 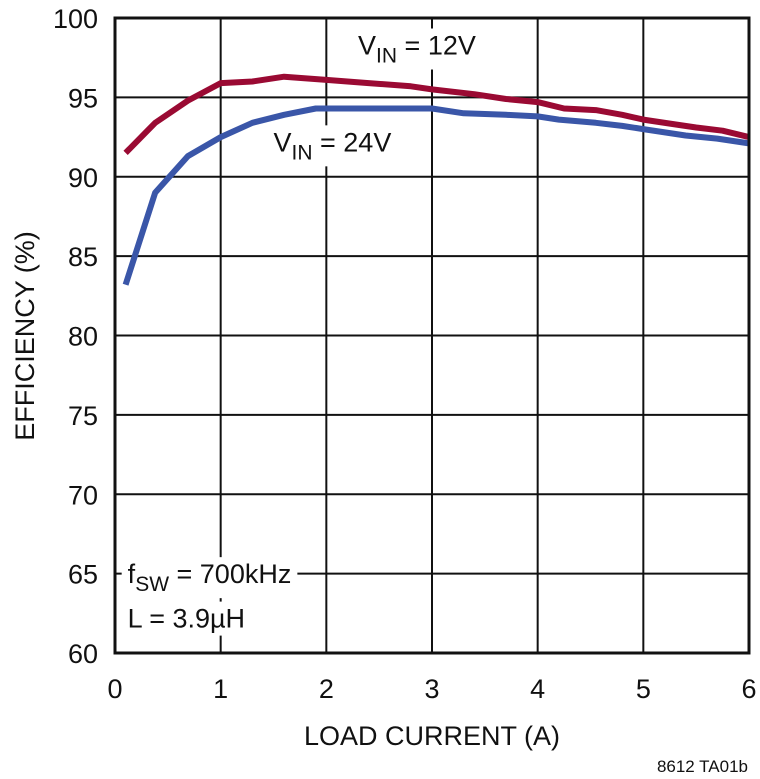 I want to click on y-tick-label: 75, so click(x=83, y=416).